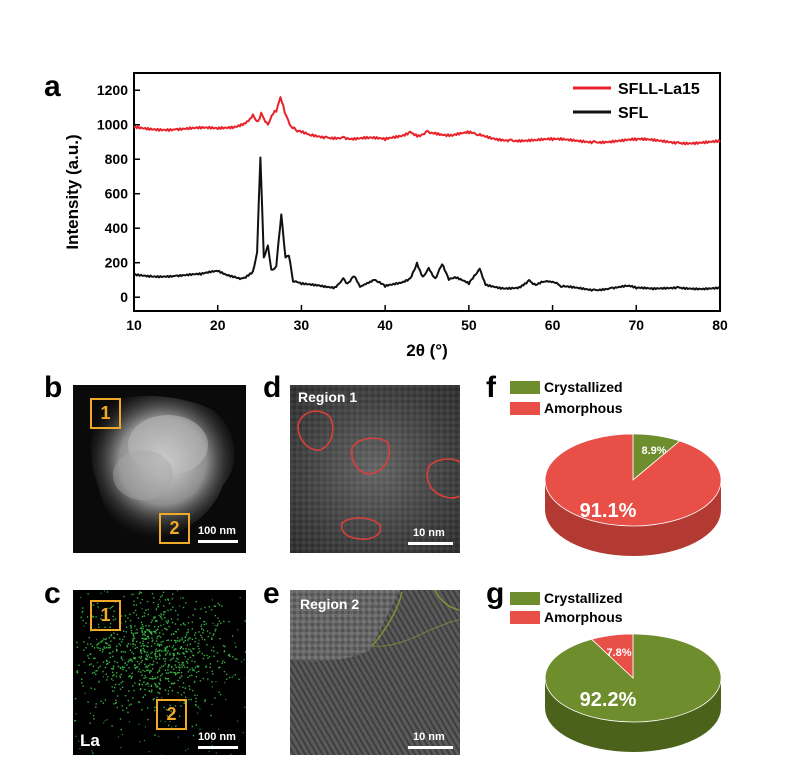 The image size is (799, 765). Describe the element at coordinates (134, 325) in the screenshot. I see `x-tick-label: 10` at that location.